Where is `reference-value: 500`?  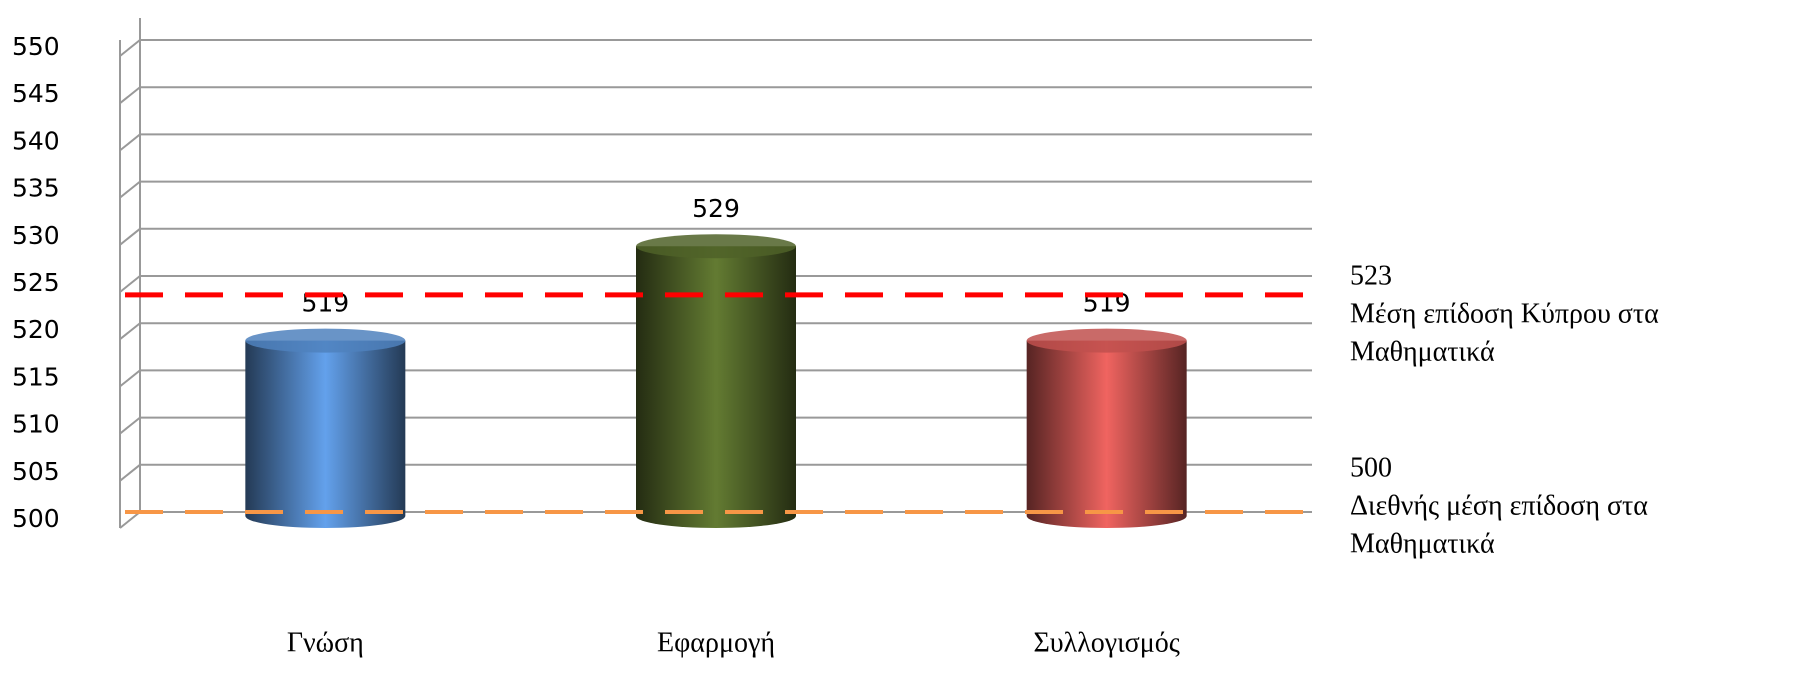
reference-value: 500 is located at coordinates (1371, 467).